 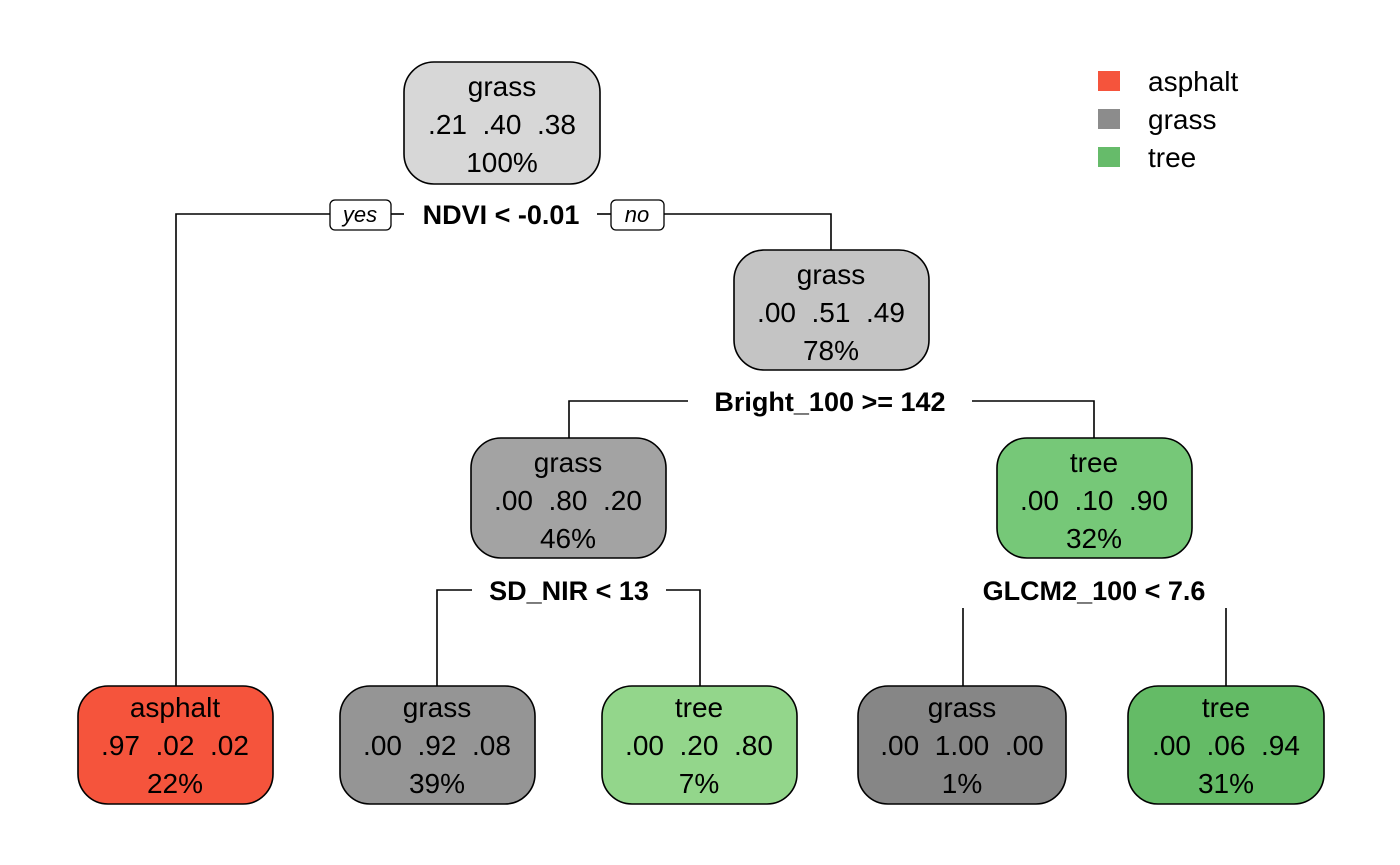 What do you see at coordinates (1094, 591) in the screenshot?
I see `split-label-glcm: GLCM2_100 < 7.6` at bounding box center [1094, 591].